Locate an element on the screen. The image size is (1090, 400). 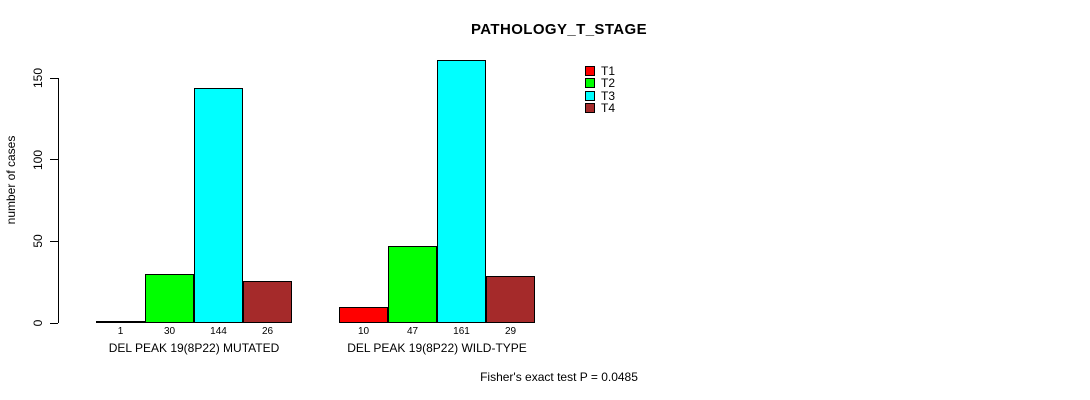
chart-title: PATHOLOGY_T_STAGE is located at coordinates (559, 29).